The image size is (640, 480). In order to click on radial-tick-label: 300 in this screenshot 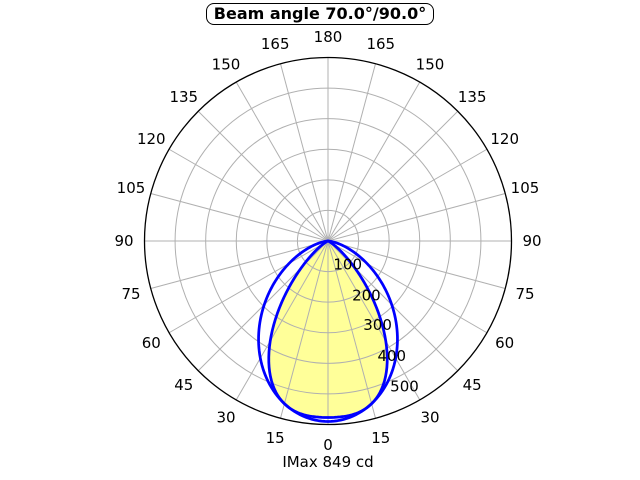, I will do `click(377, 325)`.